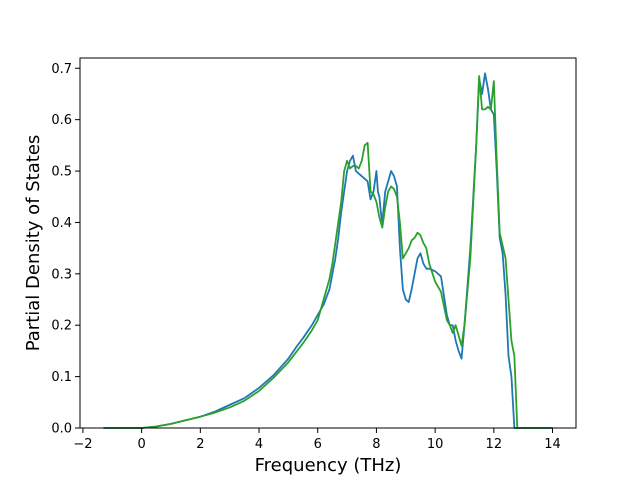  Describe the element at coordinates (494, 444) in the screenshot. I see `x-tick-label: 12` at that location.